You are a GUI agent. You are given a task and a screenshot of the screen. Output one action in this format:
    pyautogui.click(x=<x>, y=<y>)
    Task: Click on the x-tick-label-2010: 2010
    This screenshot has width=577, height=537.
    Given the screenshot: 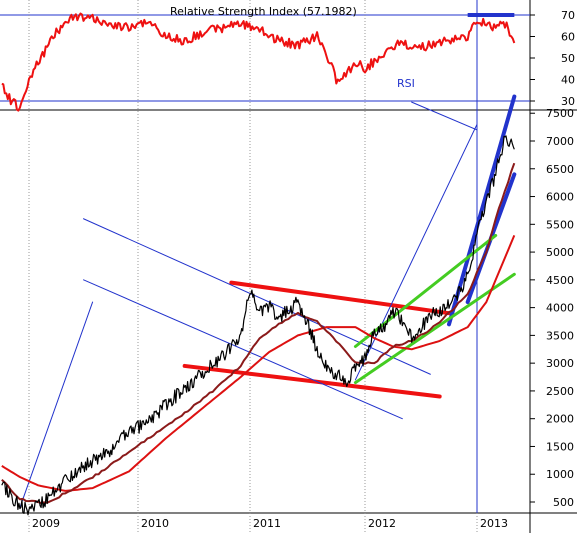 What is the action you would take?
    pyautogui.click(x=155, y=523)
    